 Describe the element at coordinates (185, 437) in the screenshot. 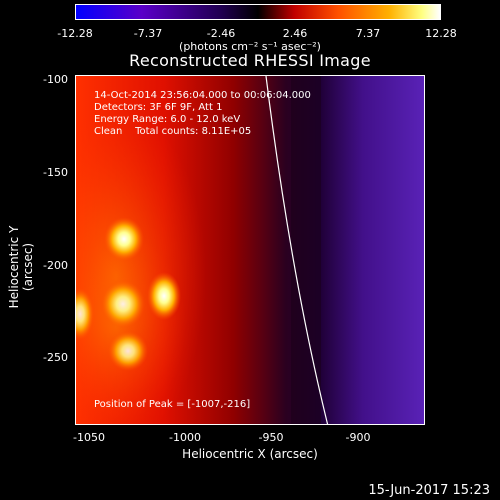

I see `x-tick-label: -1000` at that location.